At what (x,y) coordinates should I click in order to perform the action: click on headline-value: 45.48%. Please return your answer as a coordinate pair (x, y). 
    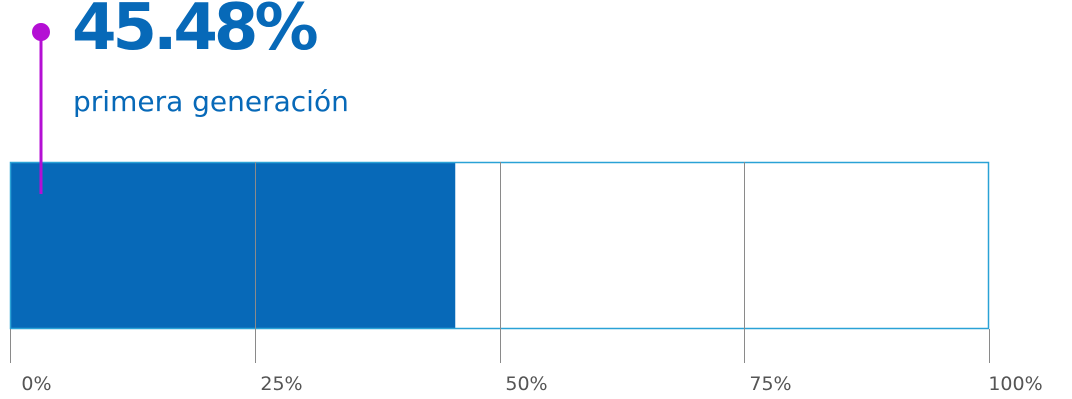
    Looking at the image, I should click on (195, 32).